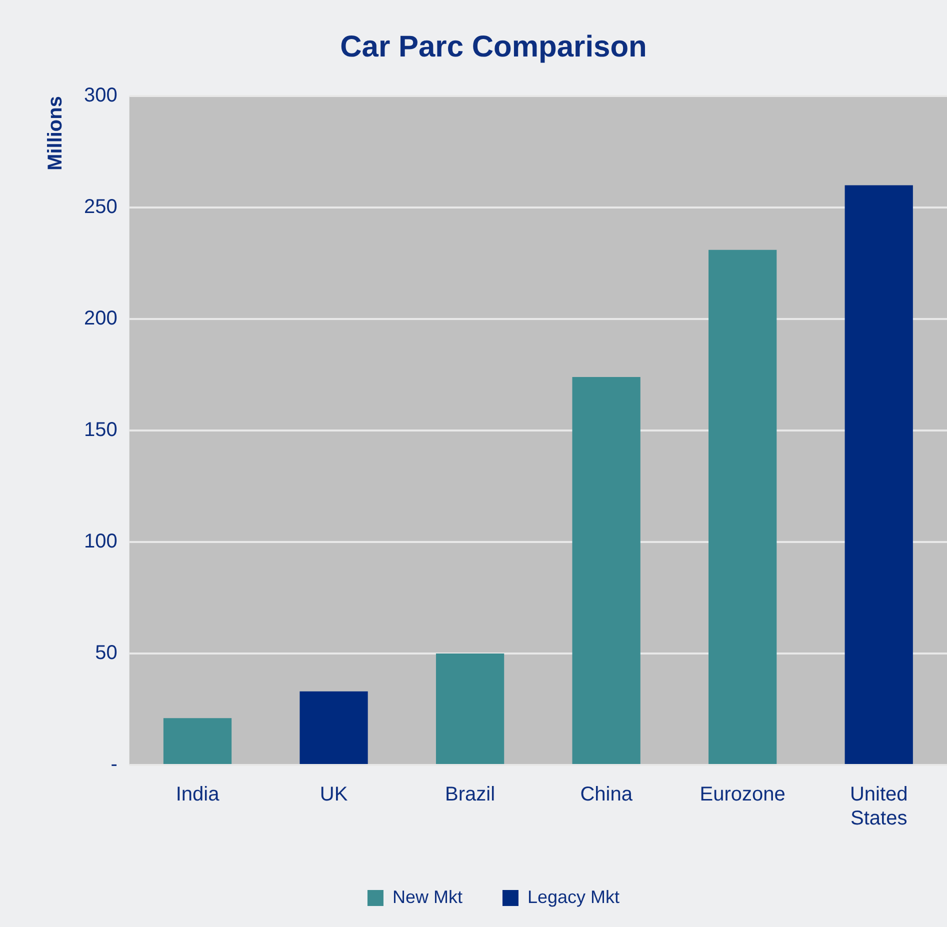 The height and width of the screenshot is (927, 947). Describe the element at coordinates (879, 807) in the screenshot. I see `x-tick-label: United States` at that location.